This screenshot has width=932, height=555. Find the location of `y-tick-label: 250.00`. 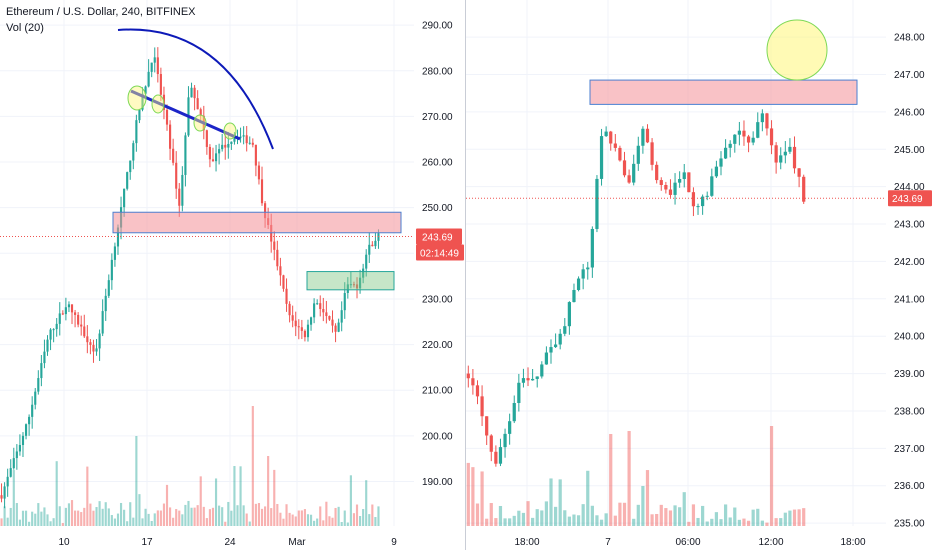

y-tick-label: 250.00 is located at coordinates (437, 208).